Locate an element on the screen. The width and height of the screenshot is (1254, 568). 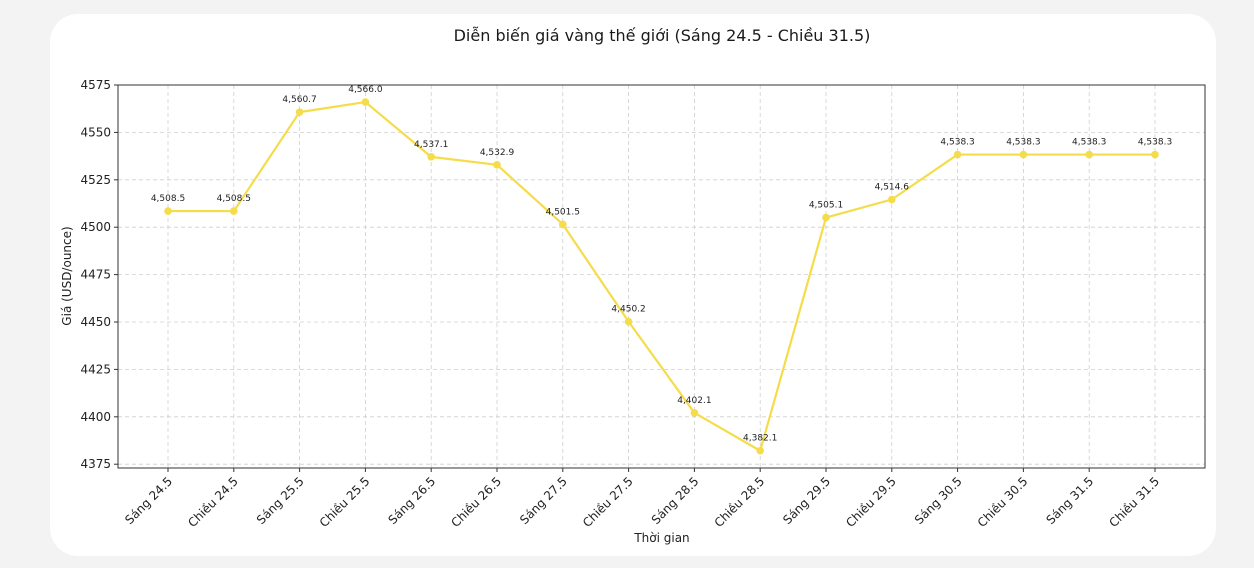
x-tick-label: Chiều 29.5 is located at coordinates (871, 502).